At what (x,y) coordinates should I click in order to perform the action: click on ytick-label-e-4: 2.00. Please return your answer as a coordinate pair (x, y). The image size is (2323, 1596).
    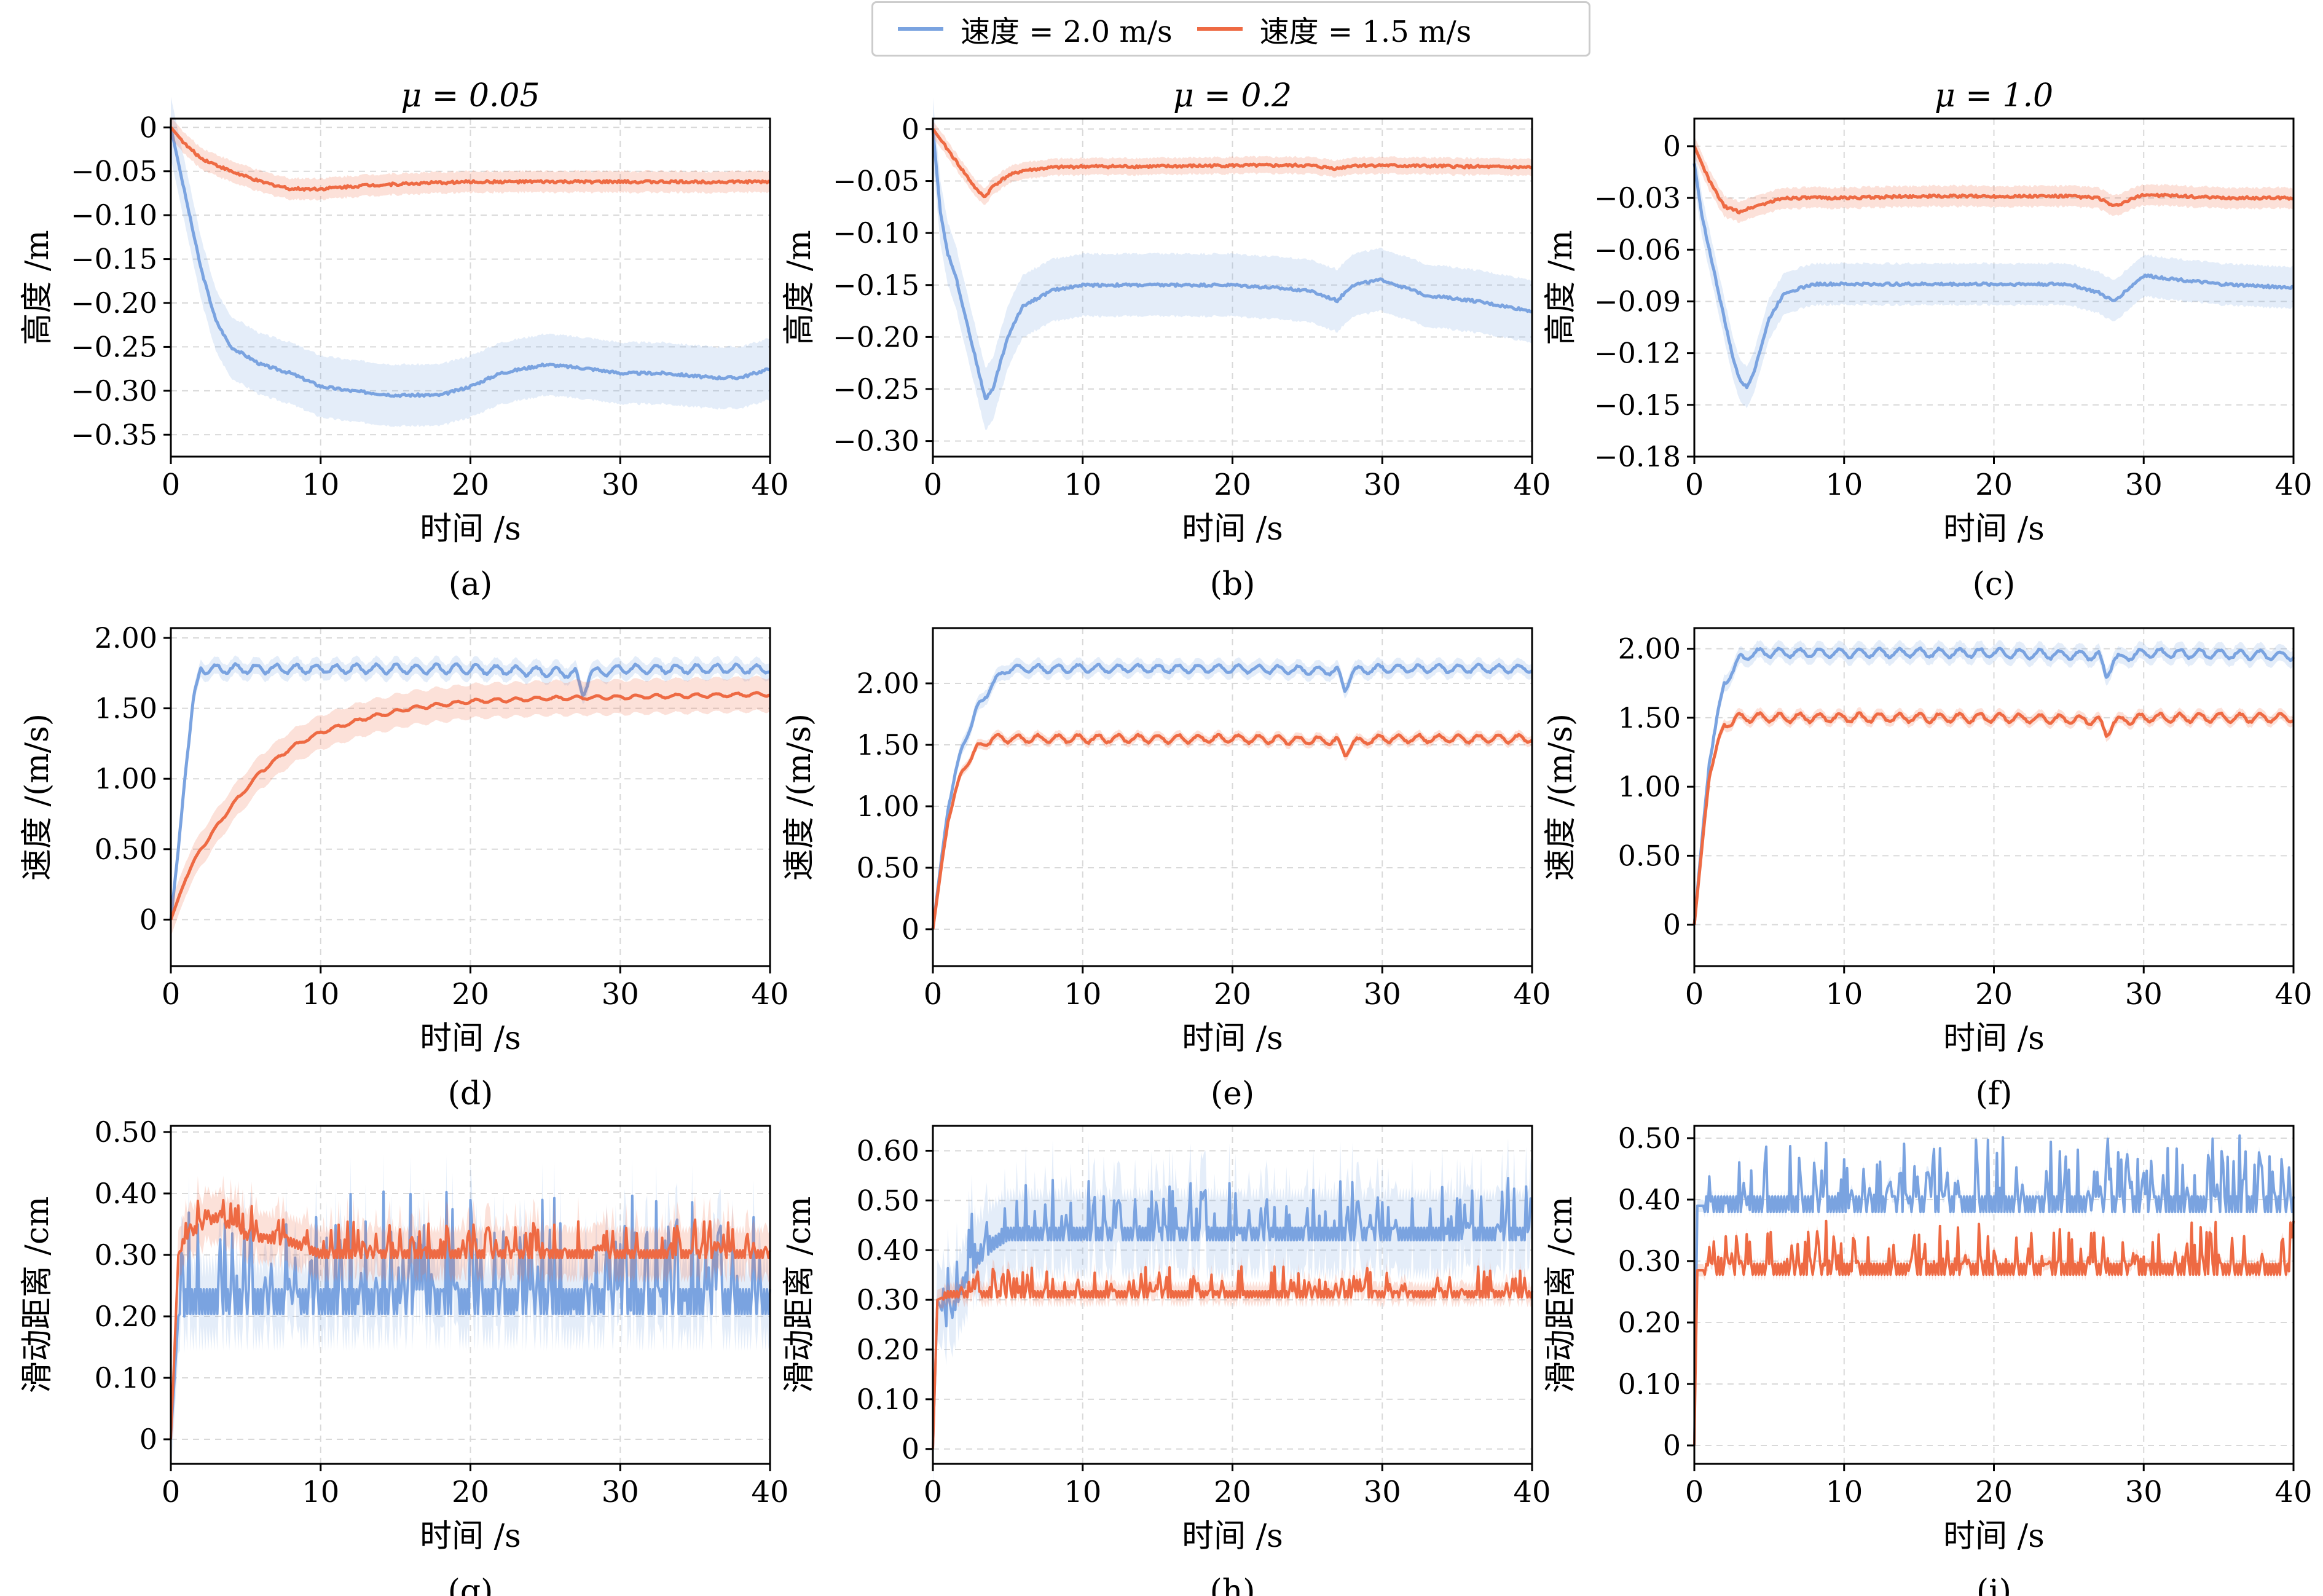
    Looking at the image, I should click on (888, 684).